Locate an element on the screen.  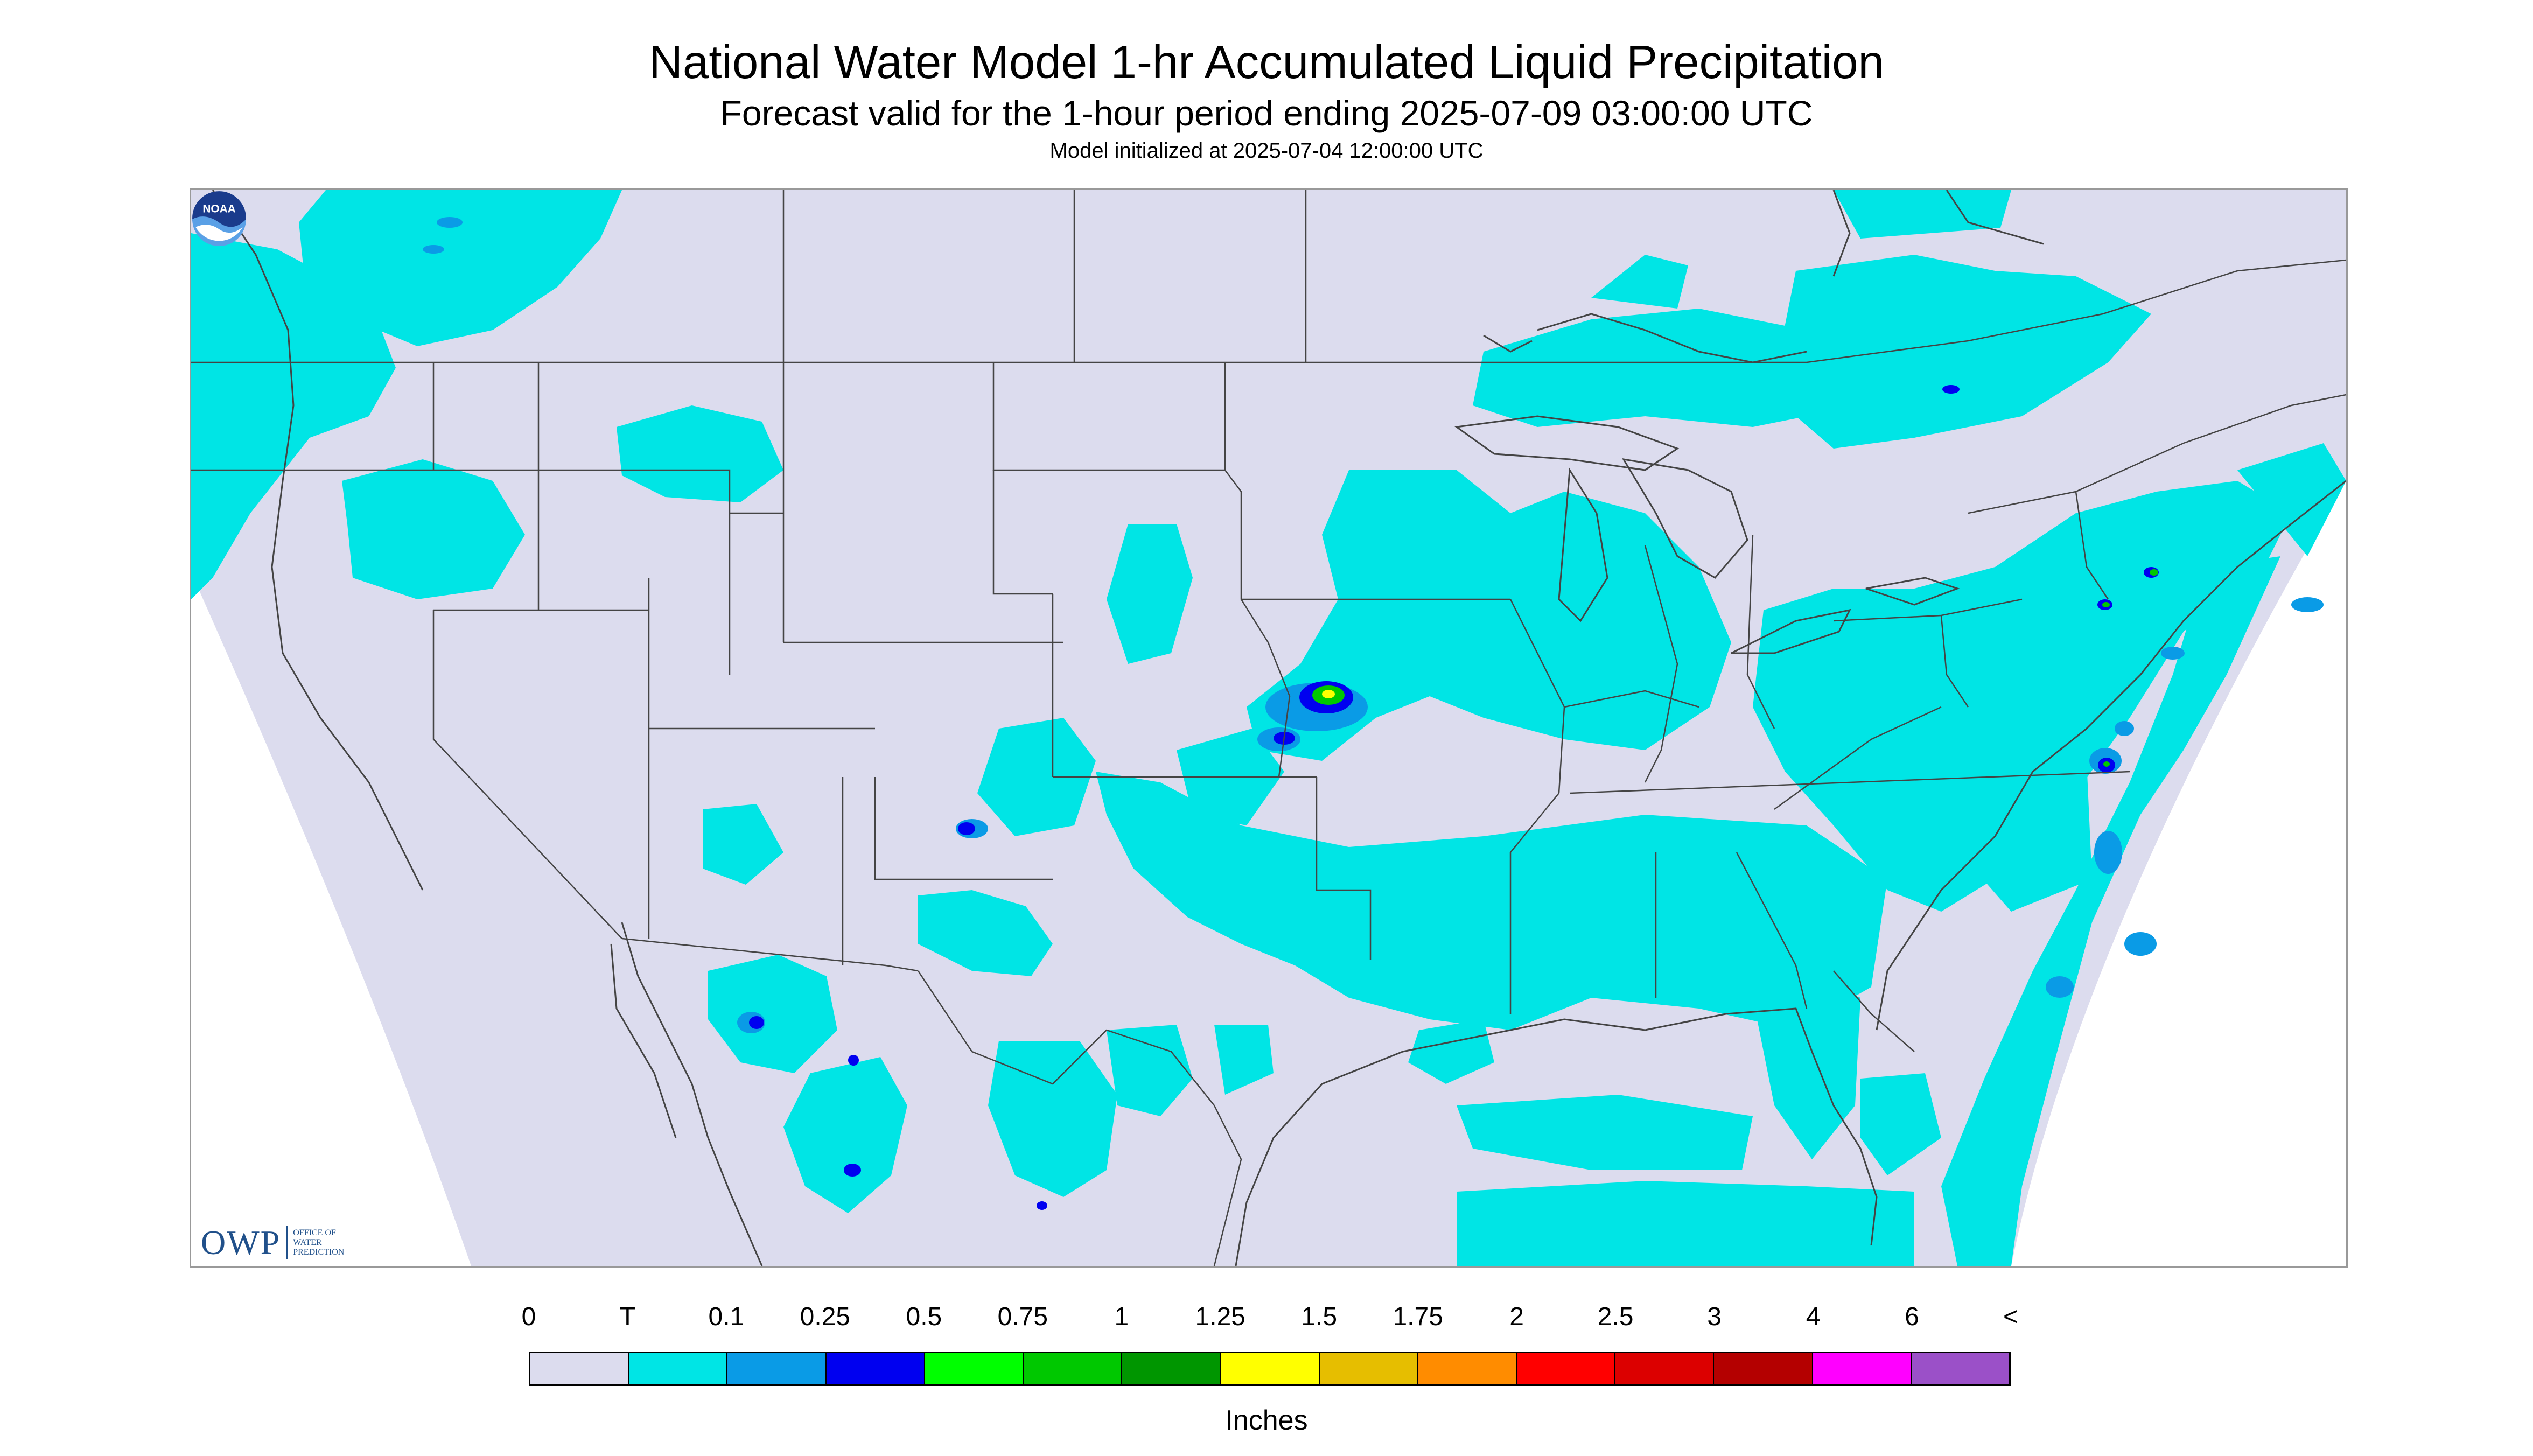
owp-logo-line3: PREDICTION is located at coordinates (319, 1252).